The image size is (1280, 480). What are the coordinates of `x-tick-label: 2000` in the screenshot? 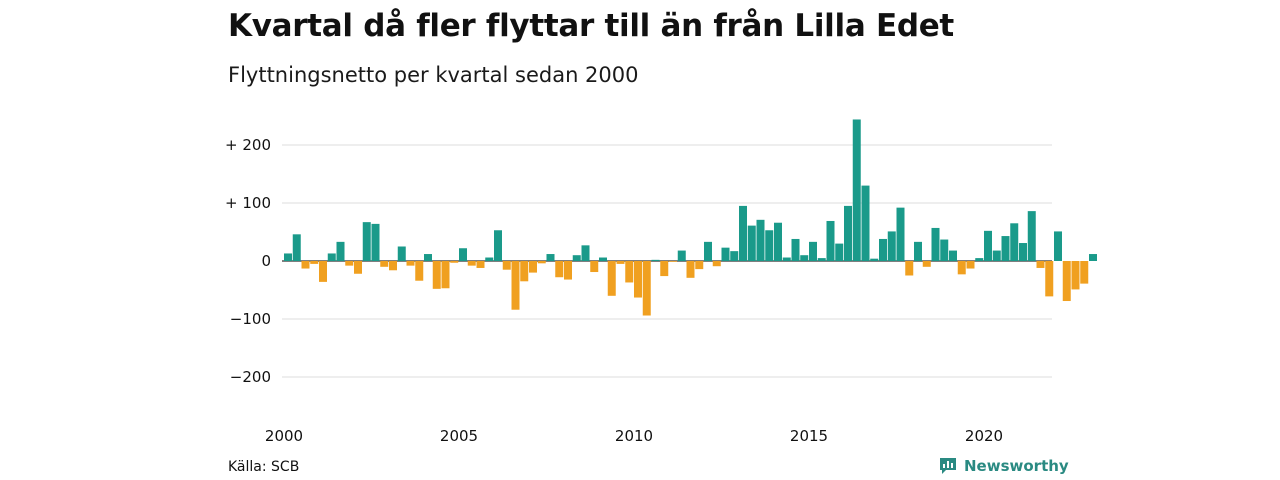 It's located at (284, 436).